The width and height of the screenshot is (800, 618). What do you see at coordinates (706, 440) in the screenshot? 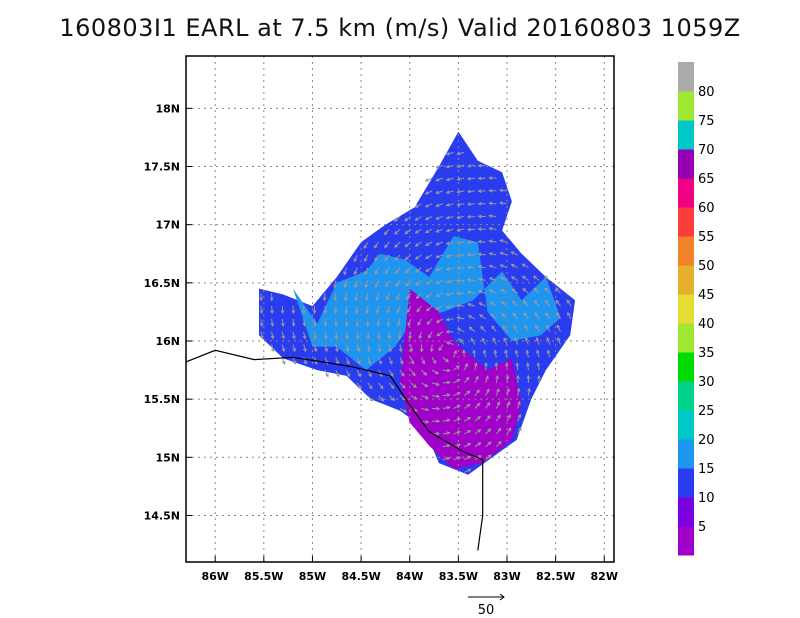
I see `colorbar-label-3: 20` at bounding box center [706, 440].